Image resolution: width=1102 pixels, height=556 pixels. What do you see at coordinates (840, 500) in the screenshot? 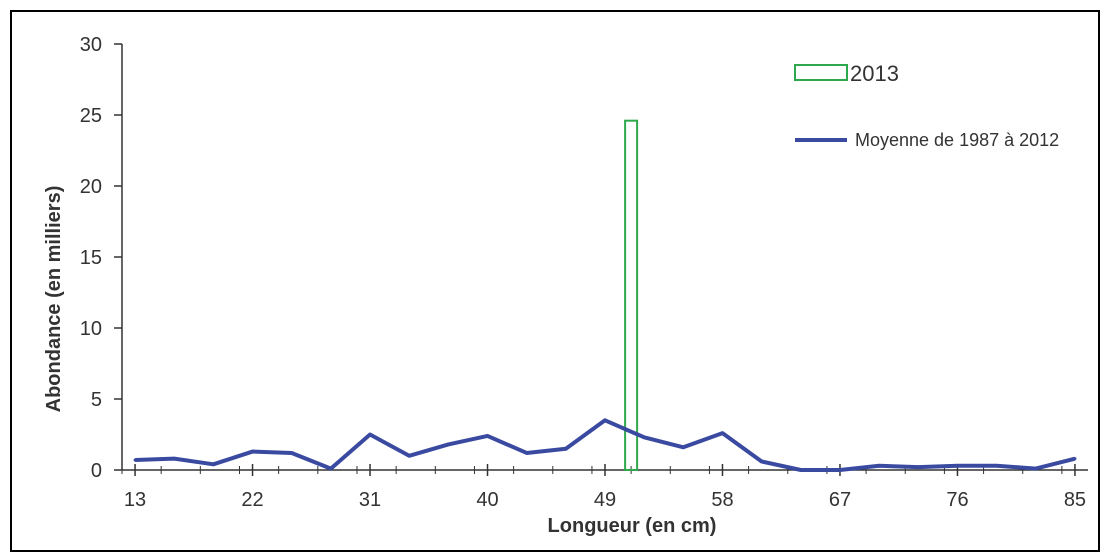
I see `x-tick-label: 67` at bounding box center [840, 500].